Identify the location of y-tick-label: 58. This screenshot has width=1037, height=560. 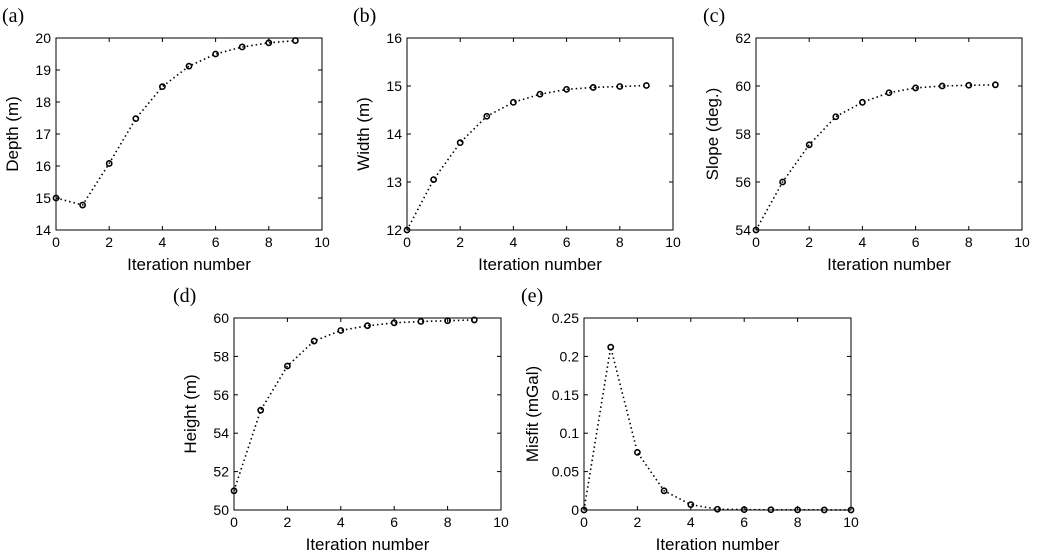
(221, 356).